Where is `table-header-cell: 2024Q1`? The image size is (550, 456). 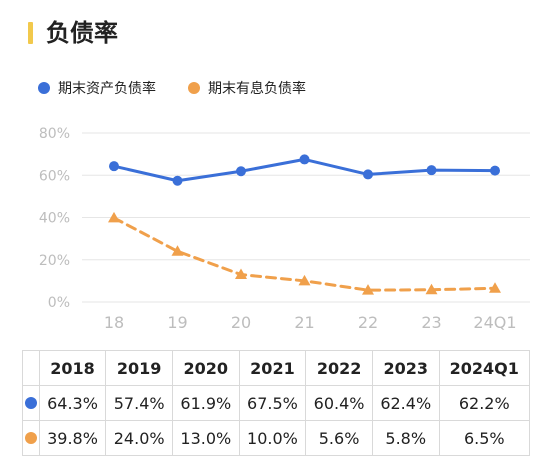
table-header-cell: 2024Q1 is located at coordinates (484, 368).